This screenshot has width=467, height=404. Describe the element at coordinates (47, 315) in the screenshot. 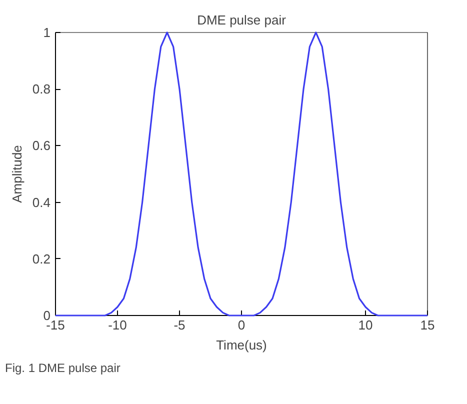

I see `y-tick-label: 0` at that location.